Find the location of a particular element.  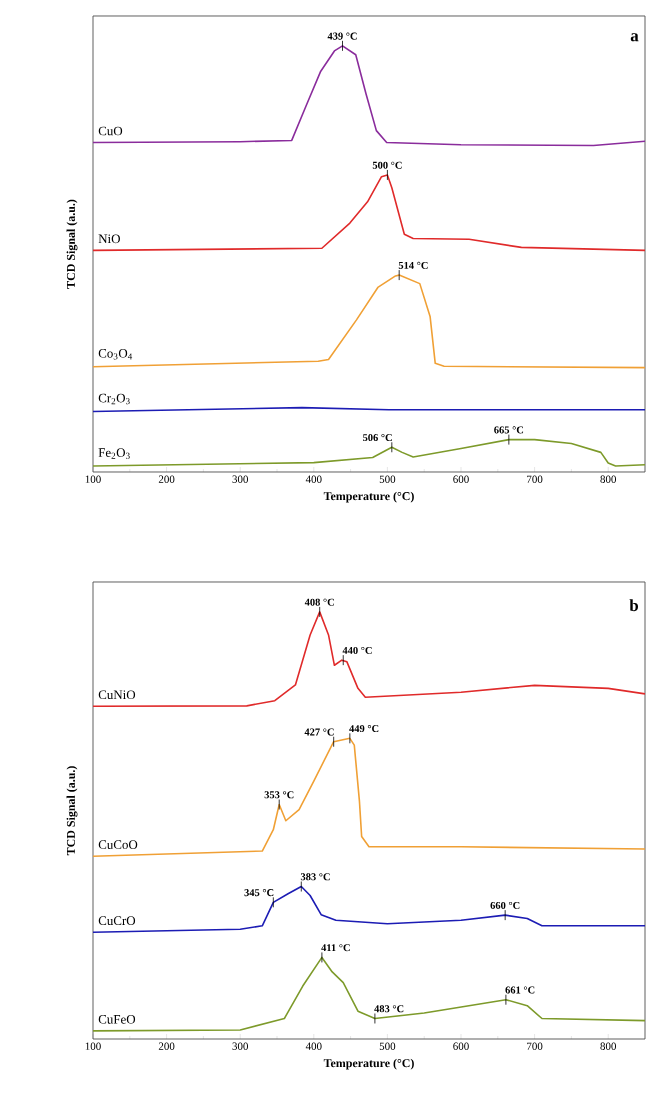

series-label: CuCoO is located at coordinates (118, 844).